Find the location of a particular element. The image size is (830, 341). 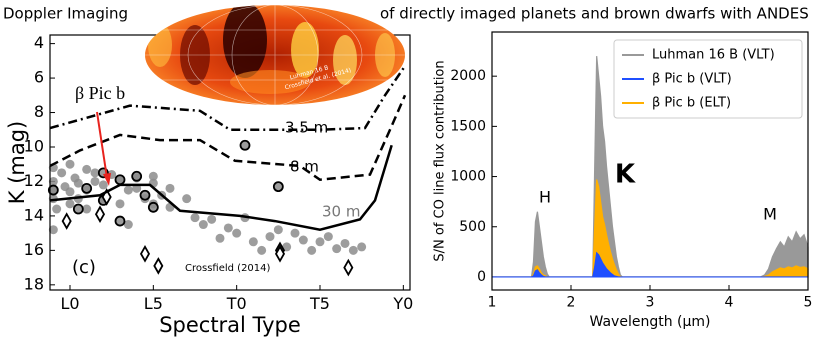

y-axis-label: S/N of CO line flux contribution is located at coordinates (440, 160).